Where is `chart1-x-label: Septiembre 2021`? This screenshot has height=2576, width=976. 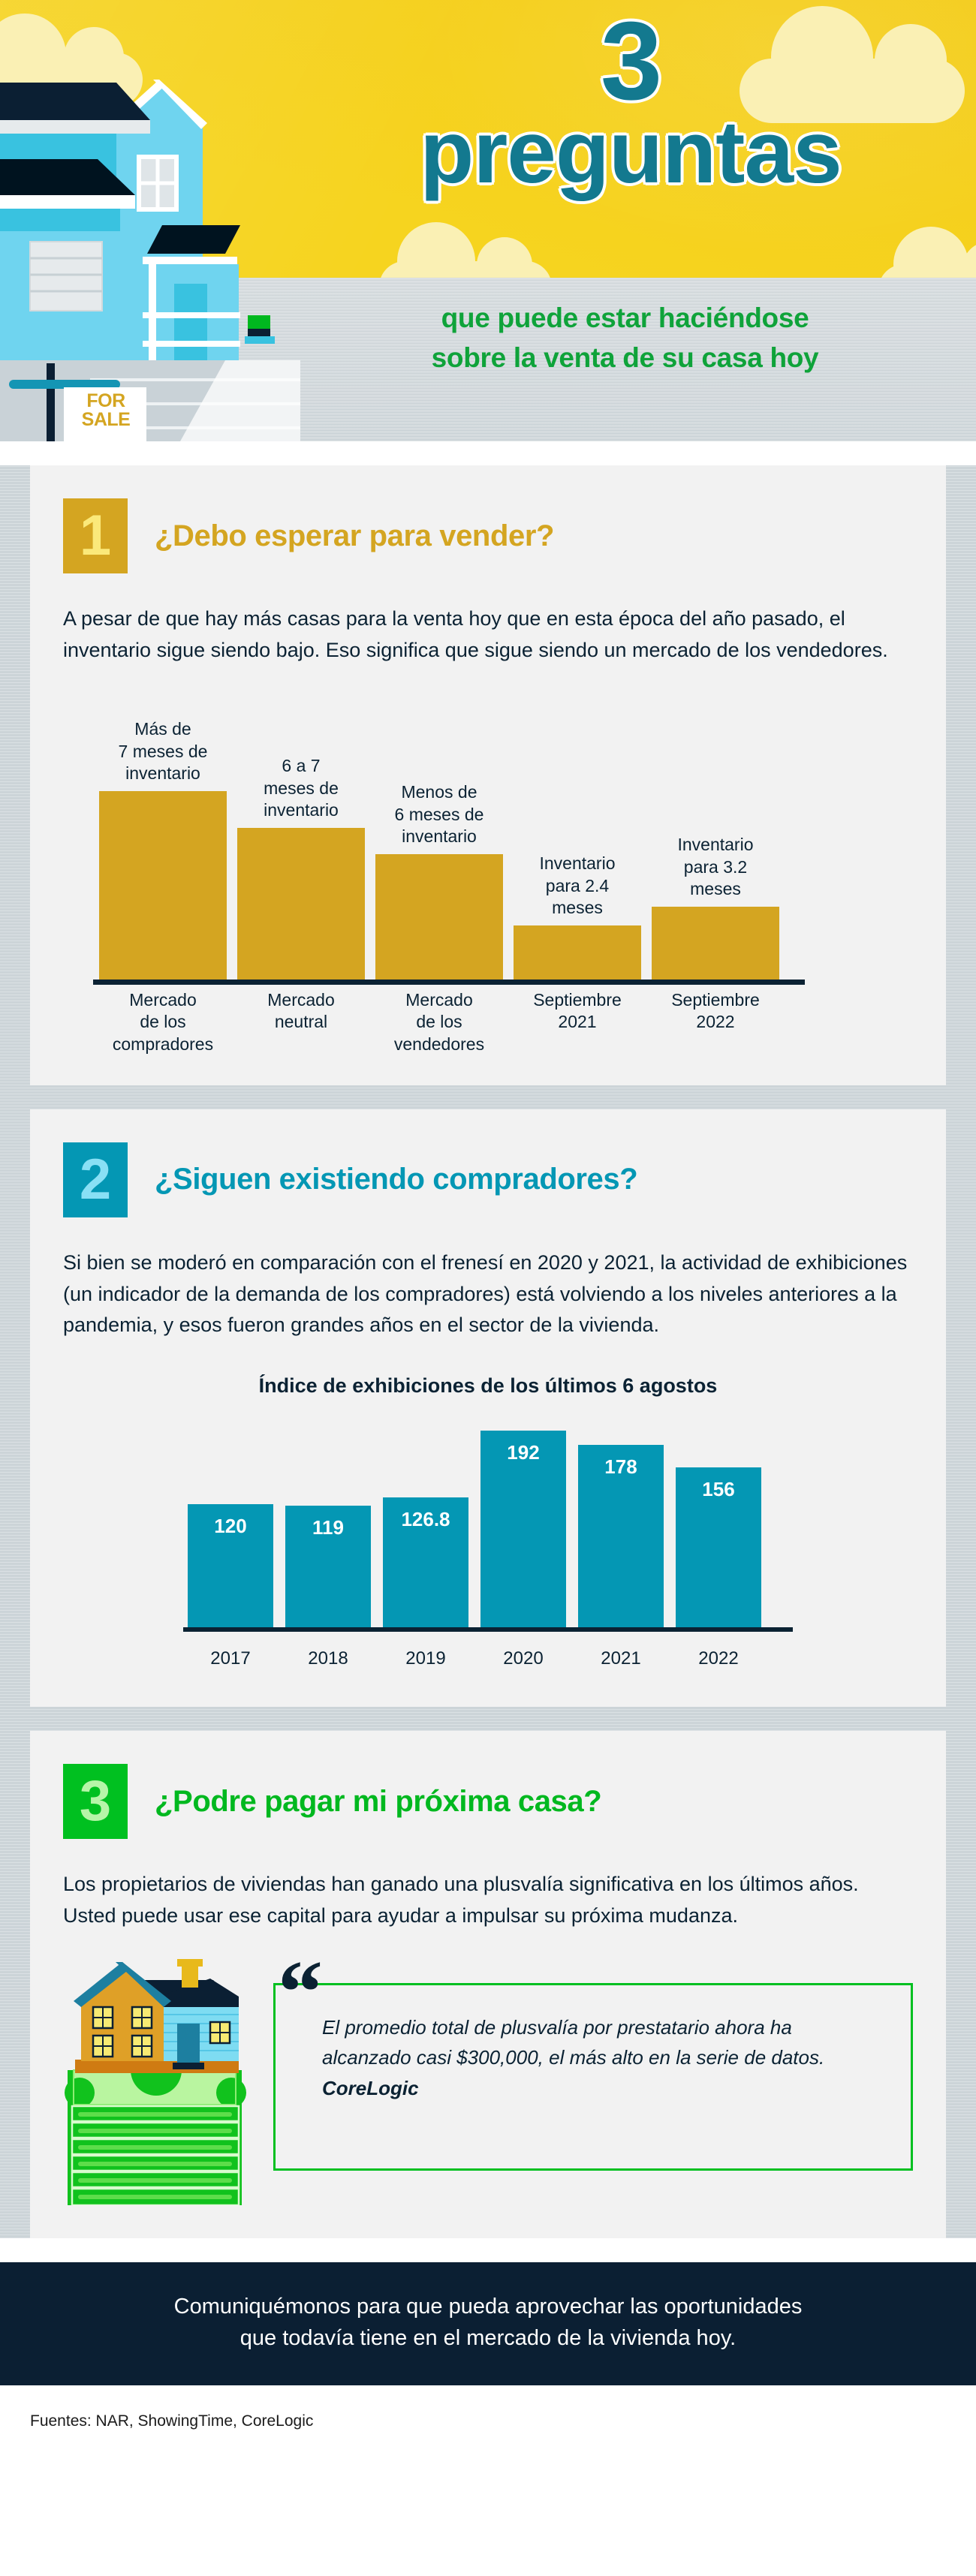
chart1-x-label: Septiembre 2021 is located at coordinates (577, 1010).